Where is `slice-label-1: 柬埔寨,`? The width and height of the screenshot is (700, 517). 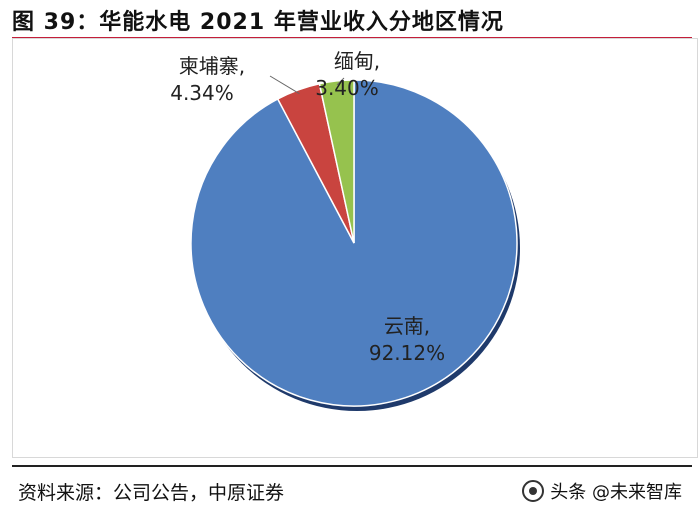
slice-label-1: 柬埔寨, is located at coordinates (212, 66).